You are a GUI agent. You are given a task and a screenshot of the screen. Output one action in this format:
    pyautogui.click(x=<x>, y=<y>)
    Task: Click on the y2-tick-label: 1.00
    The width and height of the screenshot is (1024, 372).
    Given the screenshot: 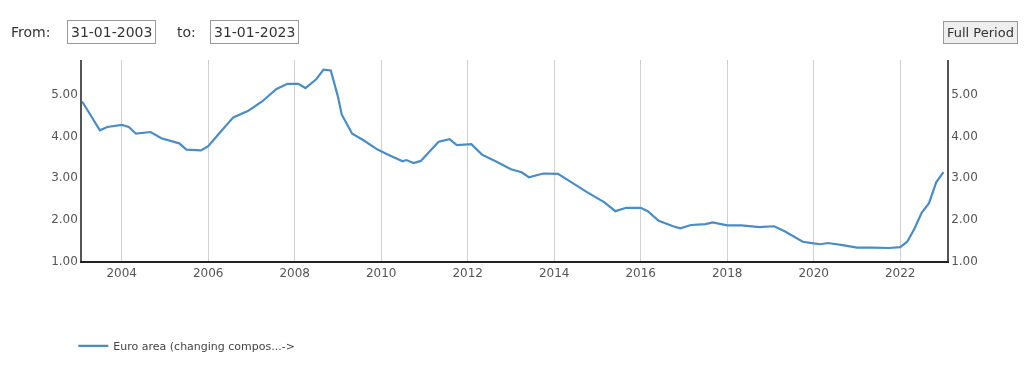 What is the action you would take?
    pyautogui.click(x=964, y=261)
    